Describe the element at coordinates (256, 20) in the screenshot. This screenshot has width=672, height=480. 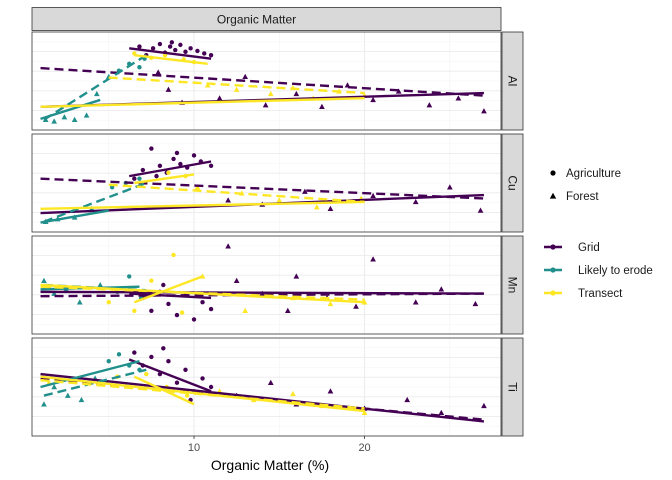
I see `strip-top-title: Organic Matter` at that location.